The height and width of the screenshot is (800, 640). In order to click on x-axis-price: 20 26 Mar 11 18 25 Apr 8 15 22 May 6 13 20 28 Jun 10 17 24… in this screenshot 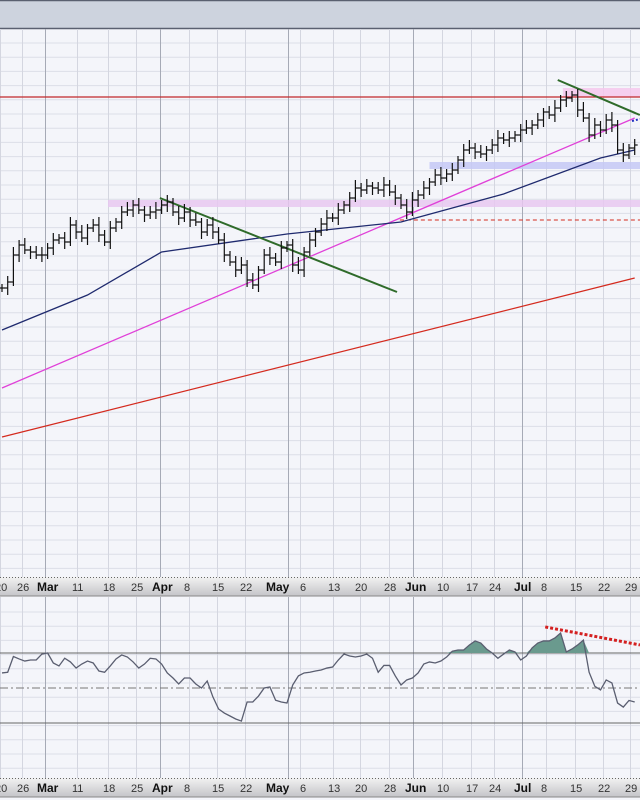, I will do `click(320, 587)`.